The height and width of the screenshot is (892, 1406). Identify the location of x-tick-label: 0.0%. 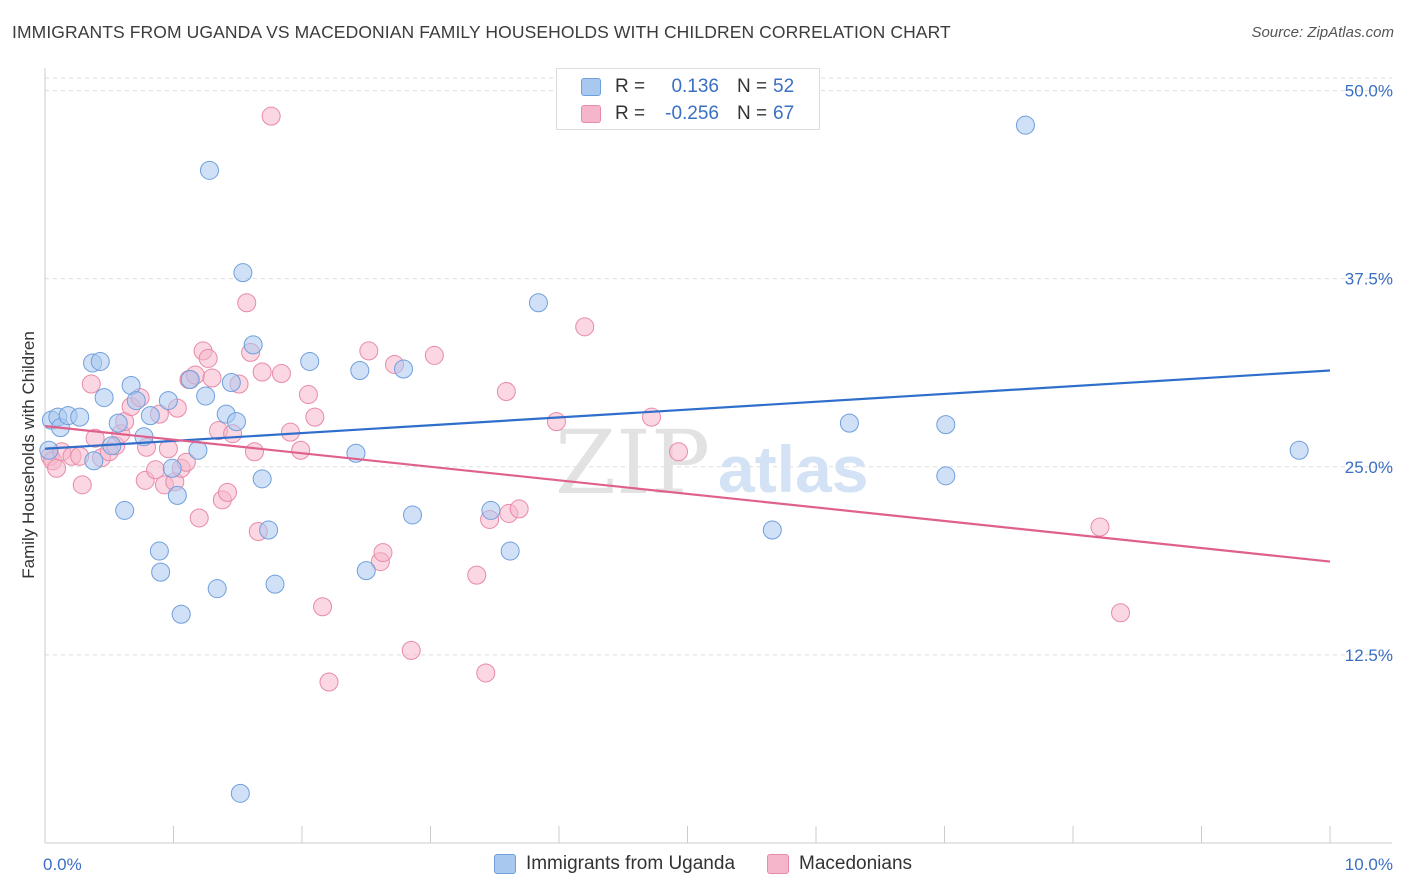
(62, 864).